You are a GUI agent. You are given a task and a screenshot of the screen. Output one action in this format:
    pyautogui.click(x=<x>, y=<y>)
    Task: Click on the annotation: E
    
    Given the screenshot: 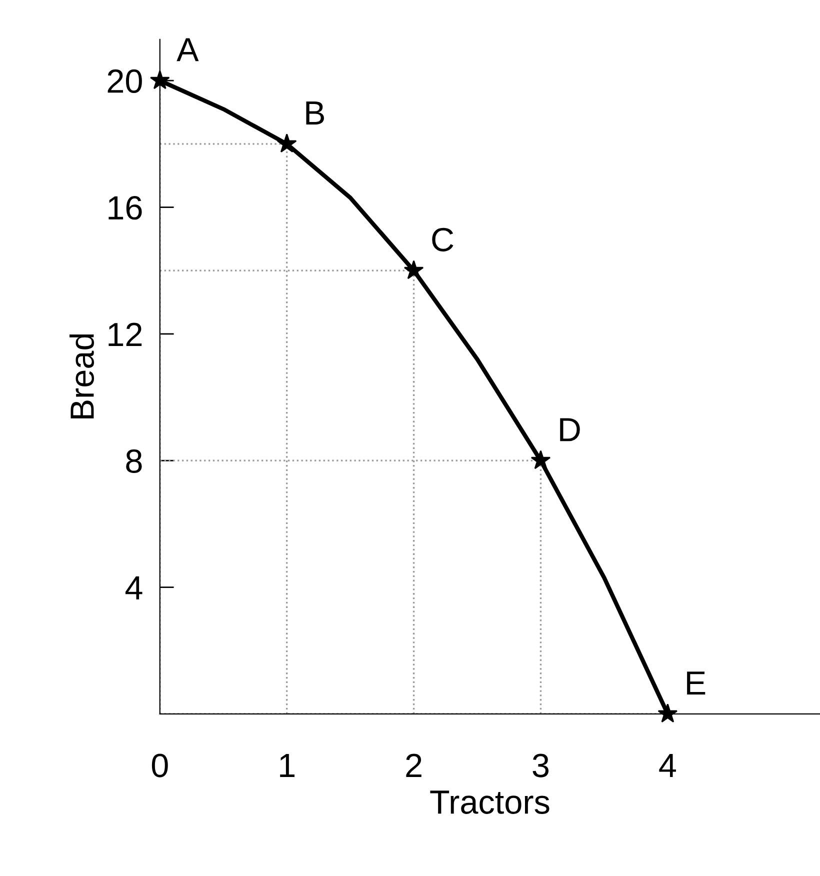 What is the action you would take?
    pyautogui.click(x=696, y=683)
    